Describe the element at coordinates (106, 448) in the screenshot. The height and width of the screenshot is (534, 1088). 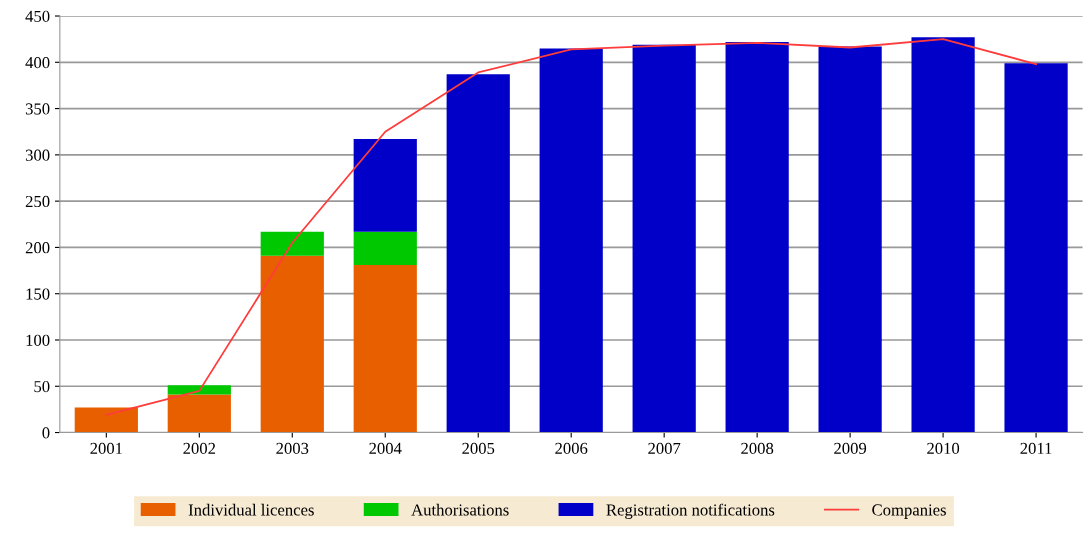
I see `x-tick-label: 2001` at that location.